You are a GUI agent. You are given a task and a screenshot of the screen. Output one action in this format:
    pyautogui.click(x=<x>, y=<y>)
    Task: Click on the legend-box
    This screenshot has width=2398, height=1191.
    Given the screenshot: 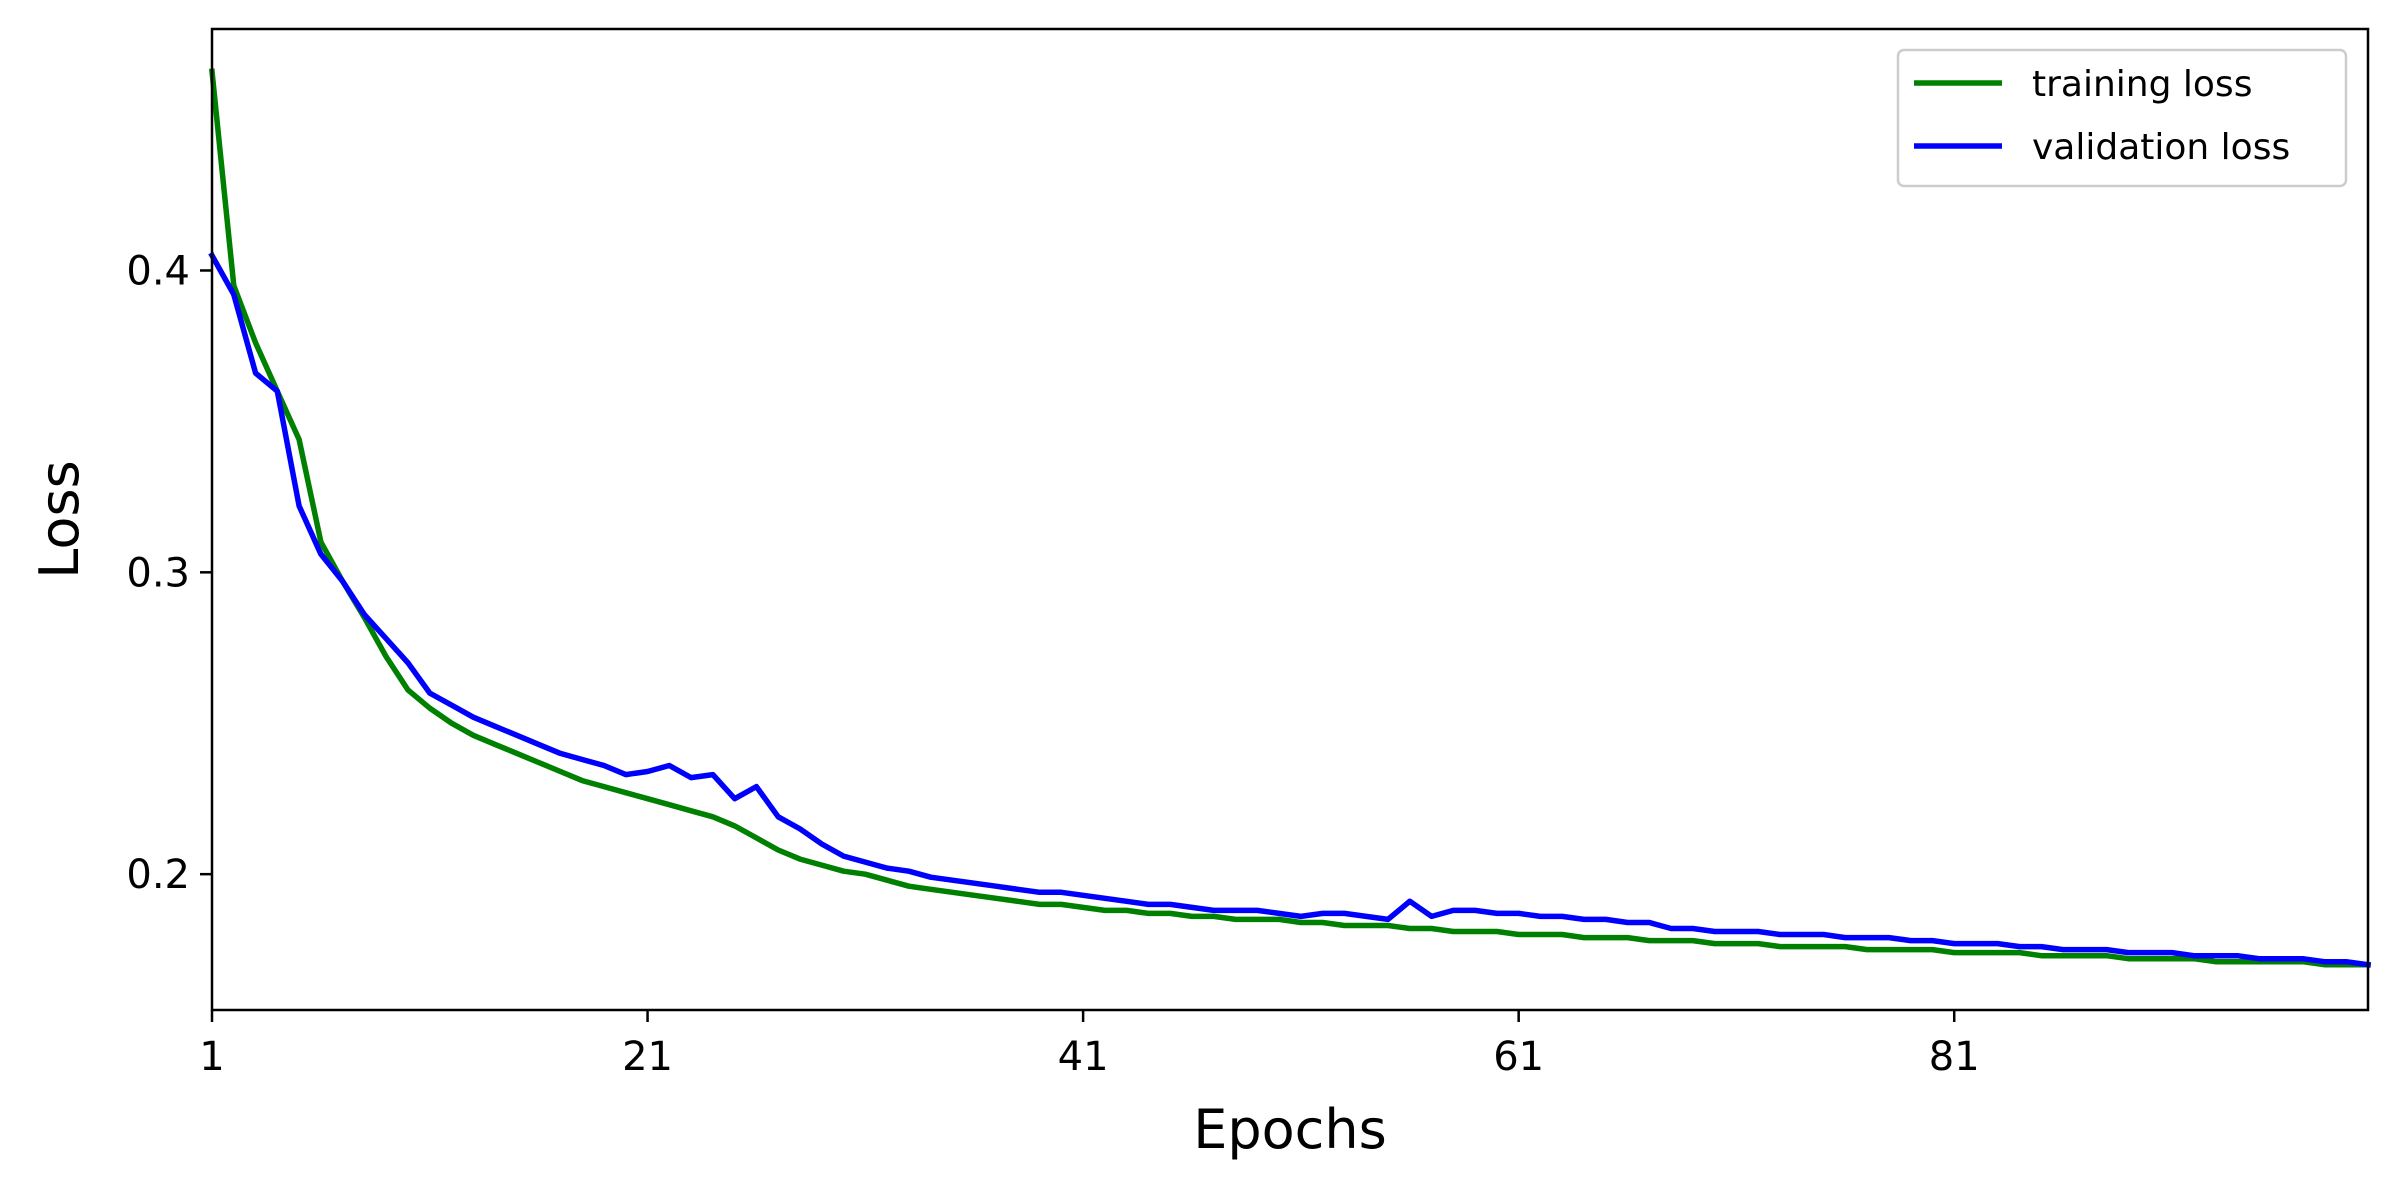 What is the action you would take?
    pyautogui.click(x=2122, y=118)
    